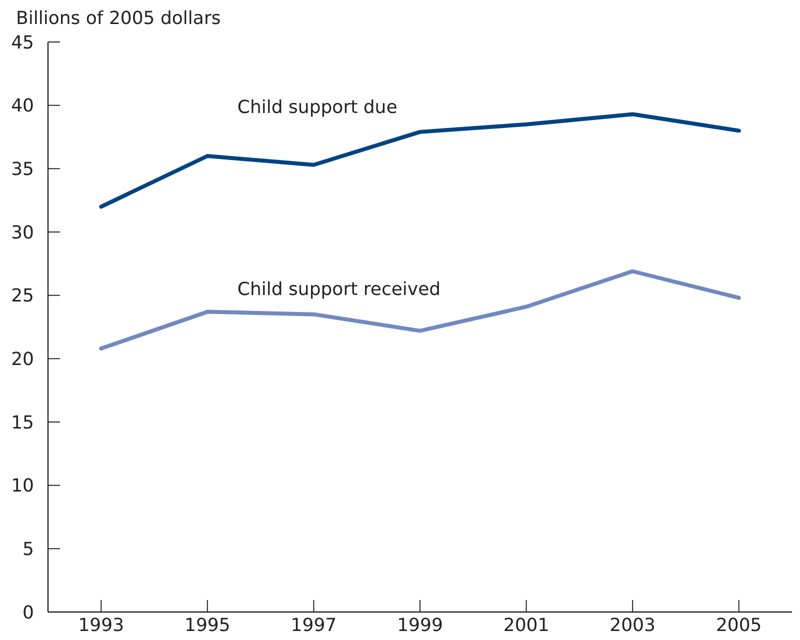  What do you see at coordinates (22, 486) in the screenshot?
I see `y-tick-label: 10` at bounding box center [22, 486].